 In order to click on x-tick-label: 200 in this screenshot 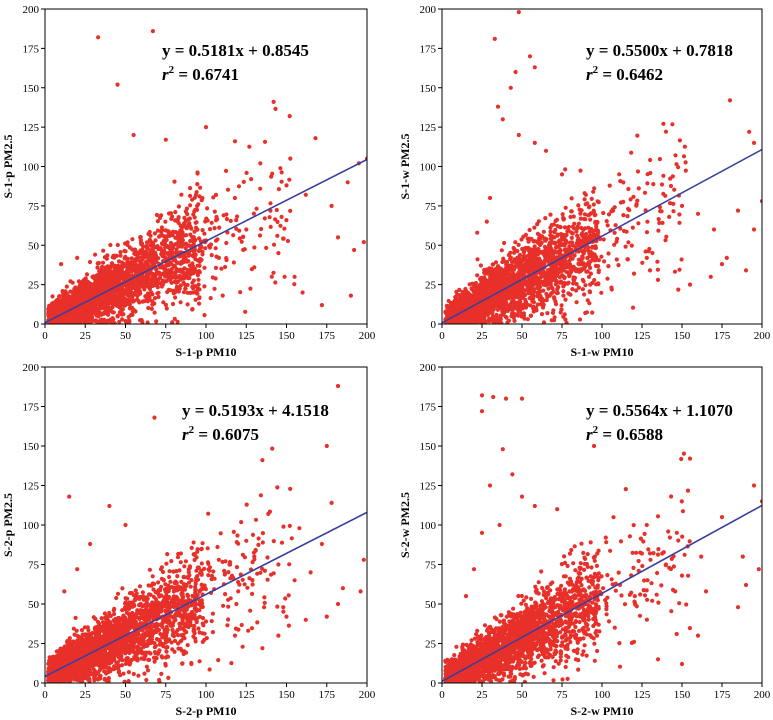, I will do `click(367, 336)`.